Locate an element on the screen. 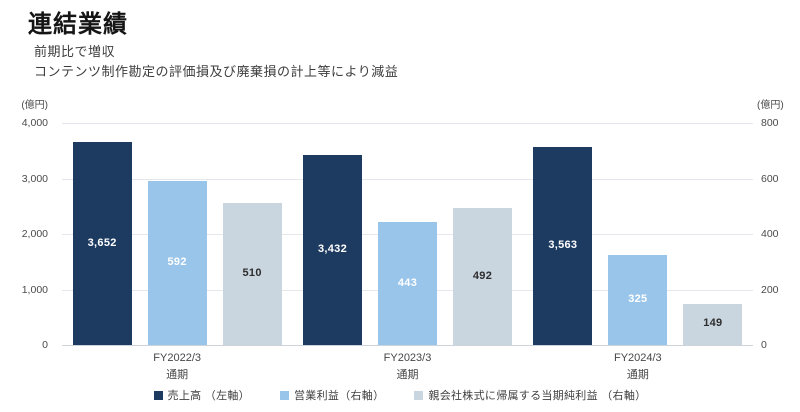 The width and height of the screenshot is (800, 412). right-axis-tick: 600 is located at coordinates (770, 178).